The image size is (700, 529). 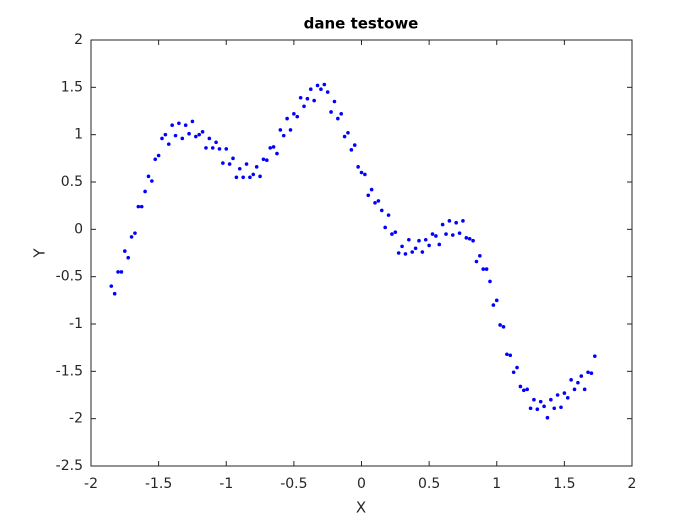 What do you see at coordinates (76, 324) in the screenshot?
I see `y-tick-label: -1` at bounding box center [76, 324].